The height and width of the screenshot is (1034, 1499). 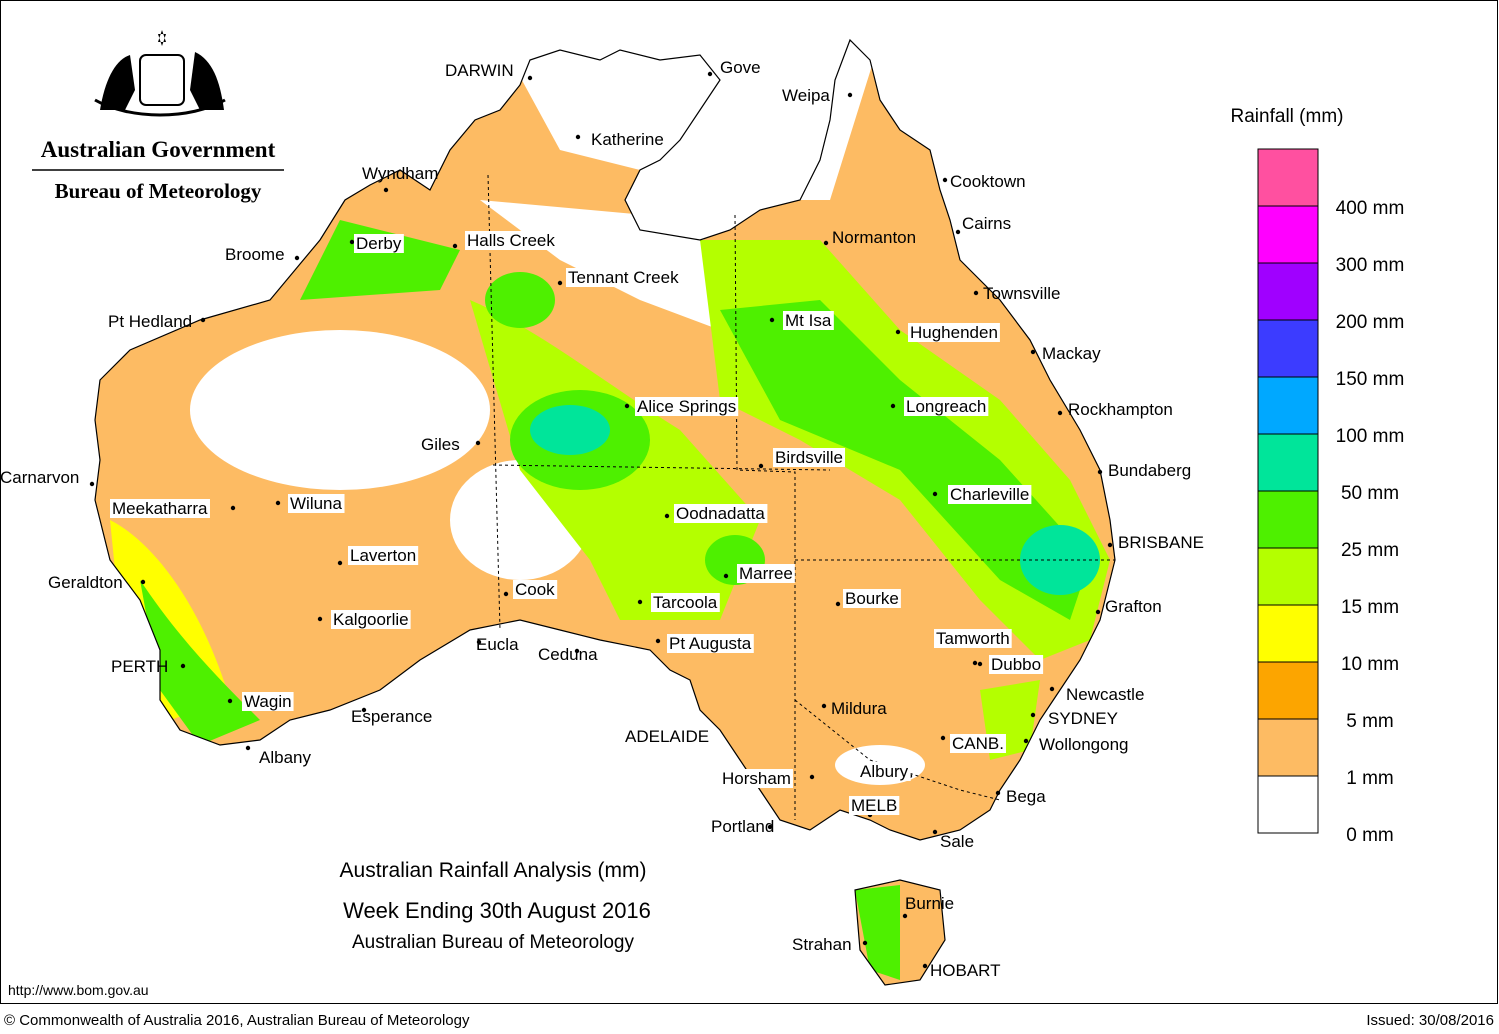 I want to click on city-label: Gove, so click(x=740, y=67).